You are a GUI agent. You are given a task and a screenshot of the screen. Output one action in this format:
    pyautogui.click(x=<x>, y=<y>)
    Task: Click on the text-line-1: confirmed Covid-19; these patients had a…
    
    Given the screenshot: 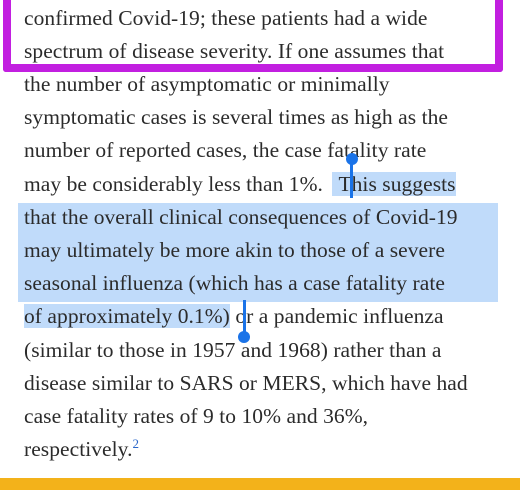 What is the action you would take?
    pyautogui.click(x=226, y=18)
    